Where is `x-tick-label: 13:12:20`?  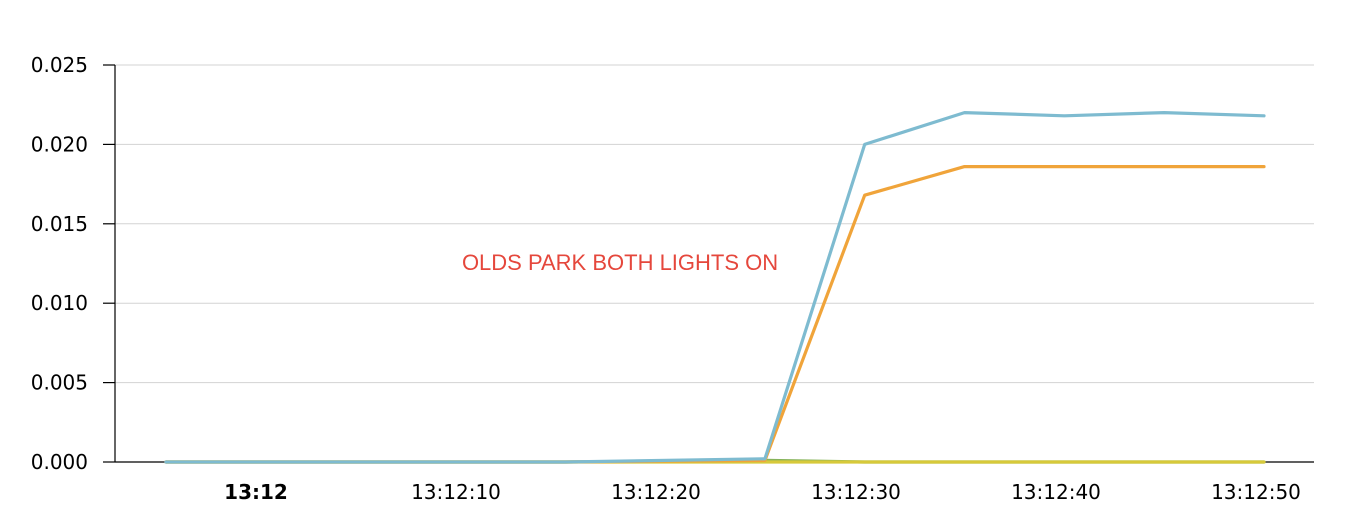 x-tick-label: 13:12:20 is located at coordinates (656, 492).